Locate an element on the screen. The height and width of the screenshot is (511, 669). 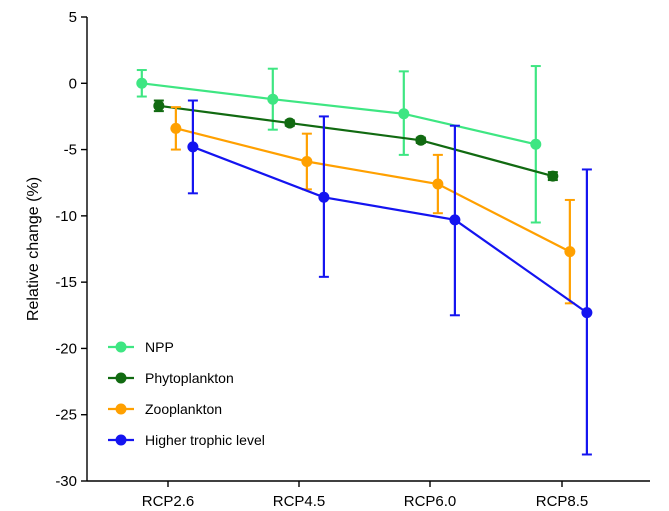
x-ticks: RCP2.6 RCP4.5 RCP6.0 RCP8.5 is located at coordinates (365, 495).